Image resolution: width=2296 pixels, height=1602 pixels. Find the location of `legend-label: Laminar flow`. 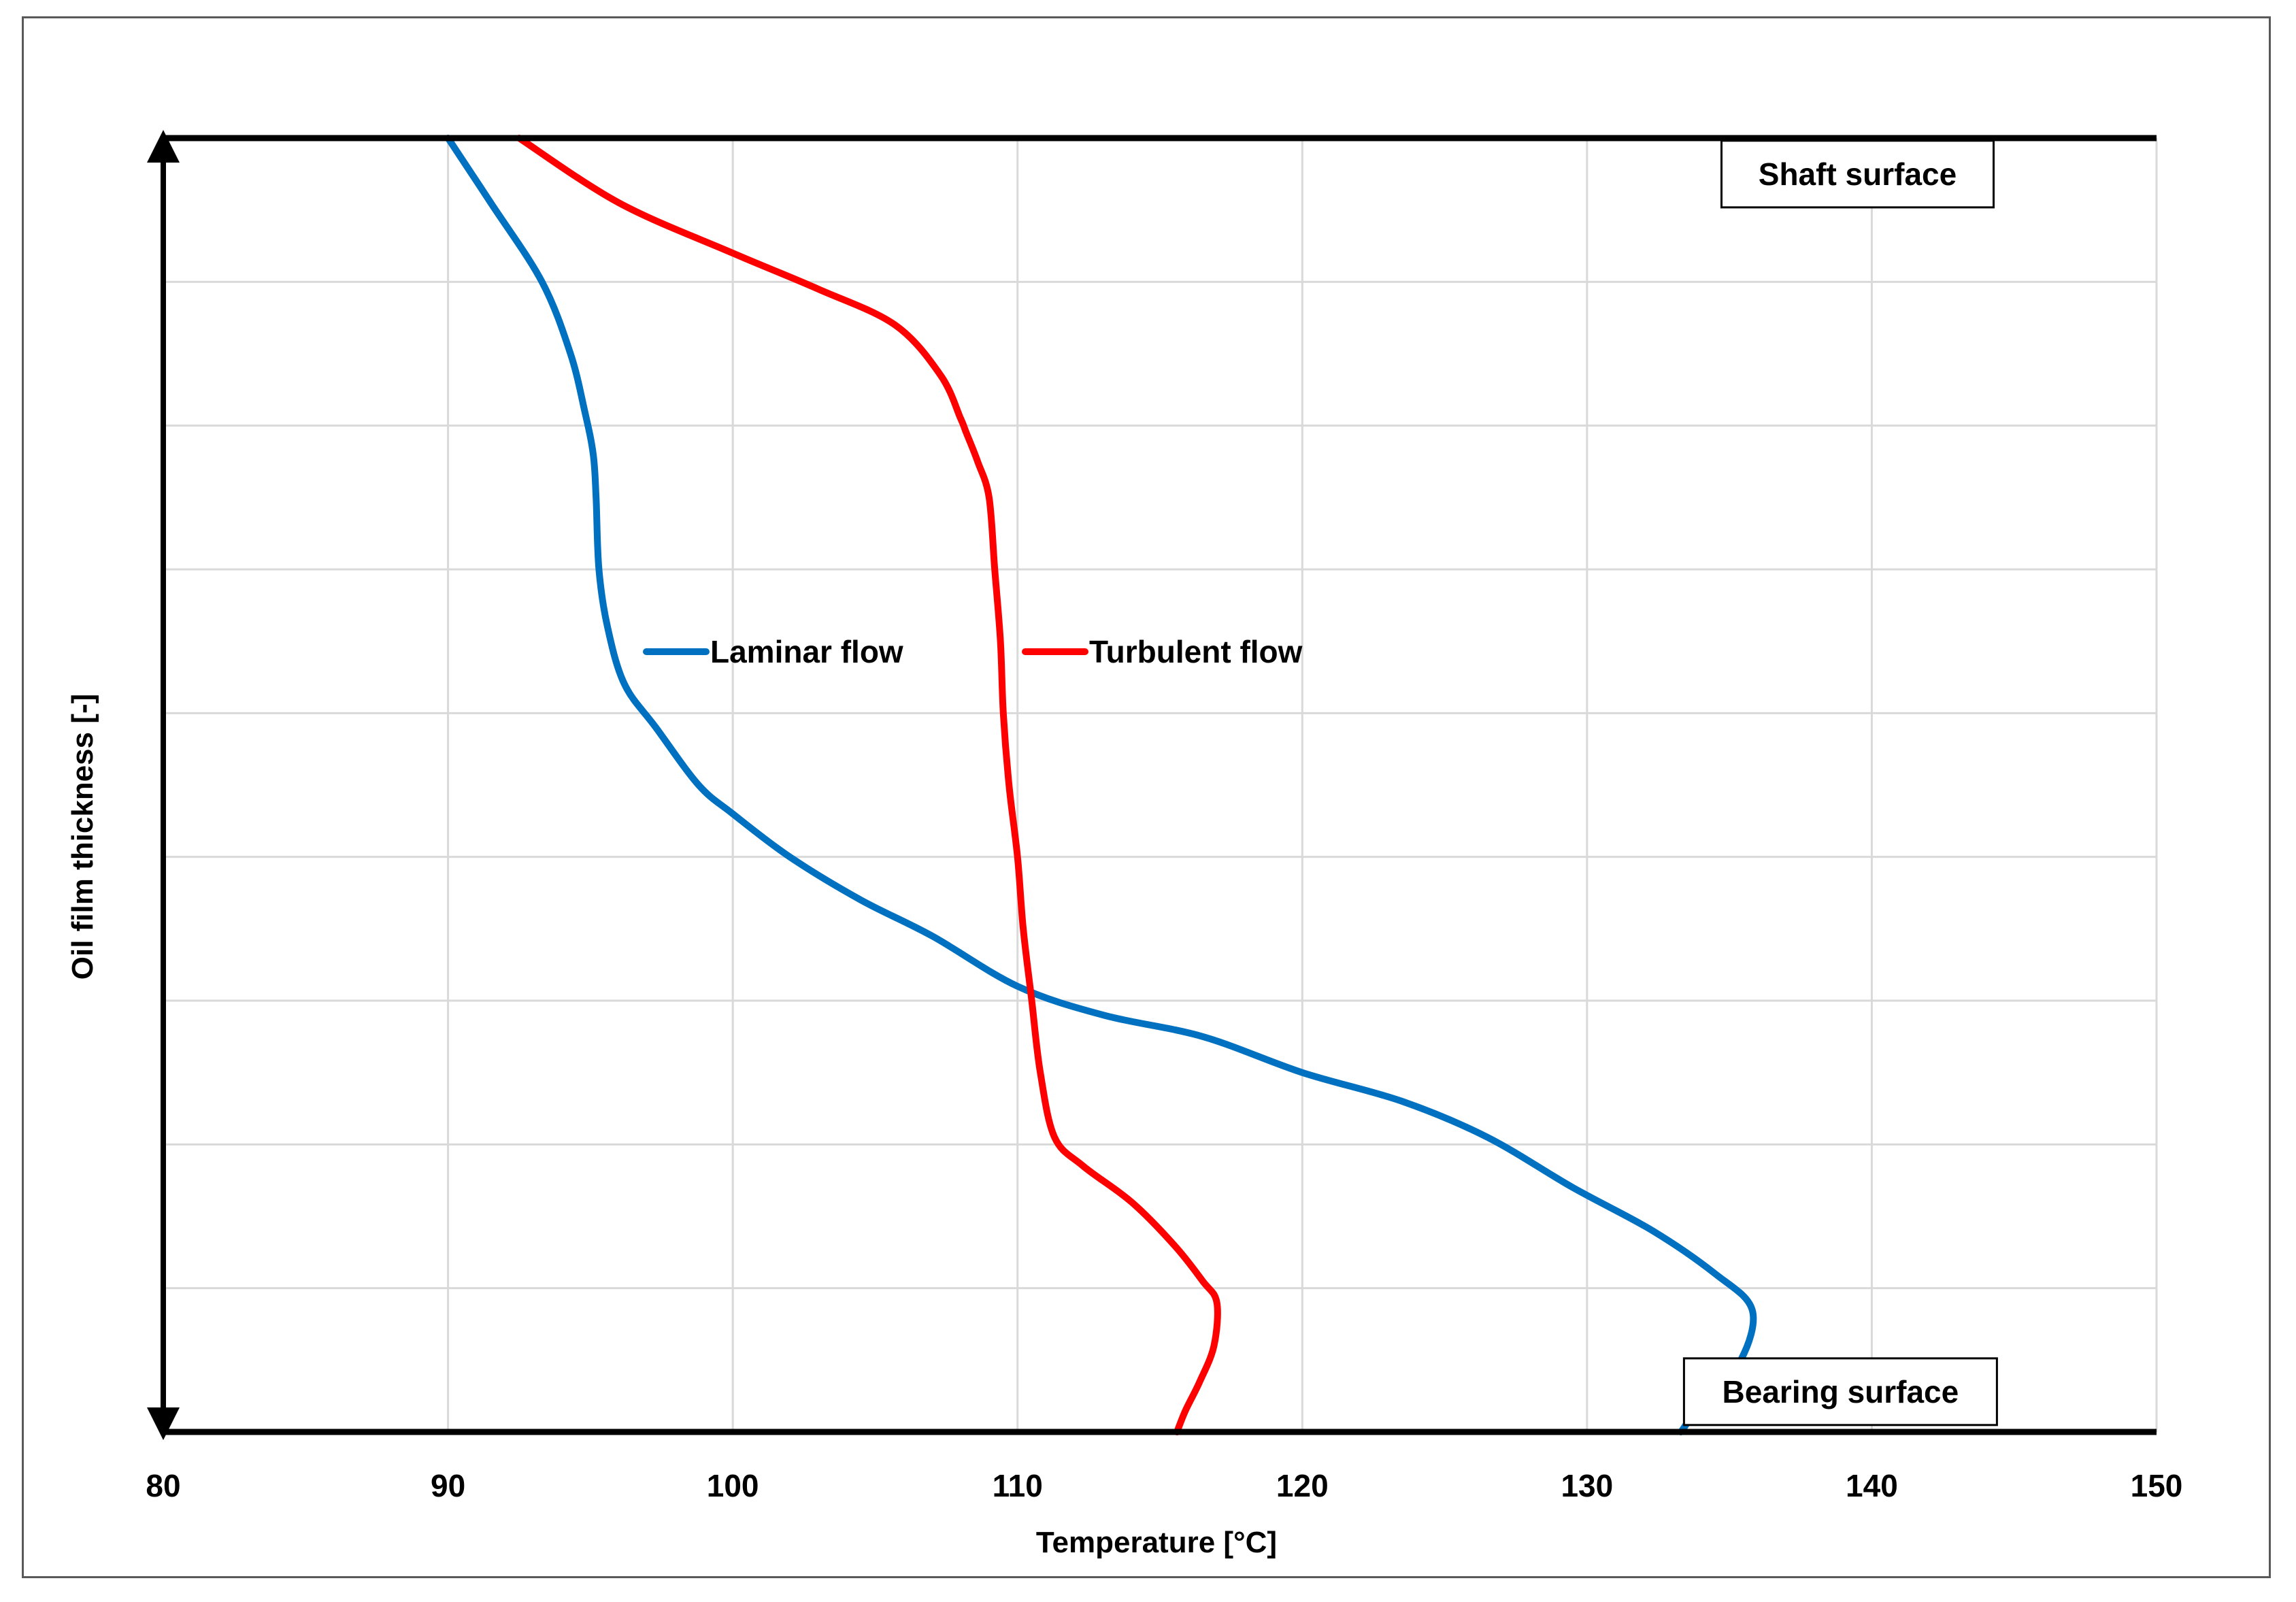

legend-label: Laminar flow is located at coordinates (806, 651).